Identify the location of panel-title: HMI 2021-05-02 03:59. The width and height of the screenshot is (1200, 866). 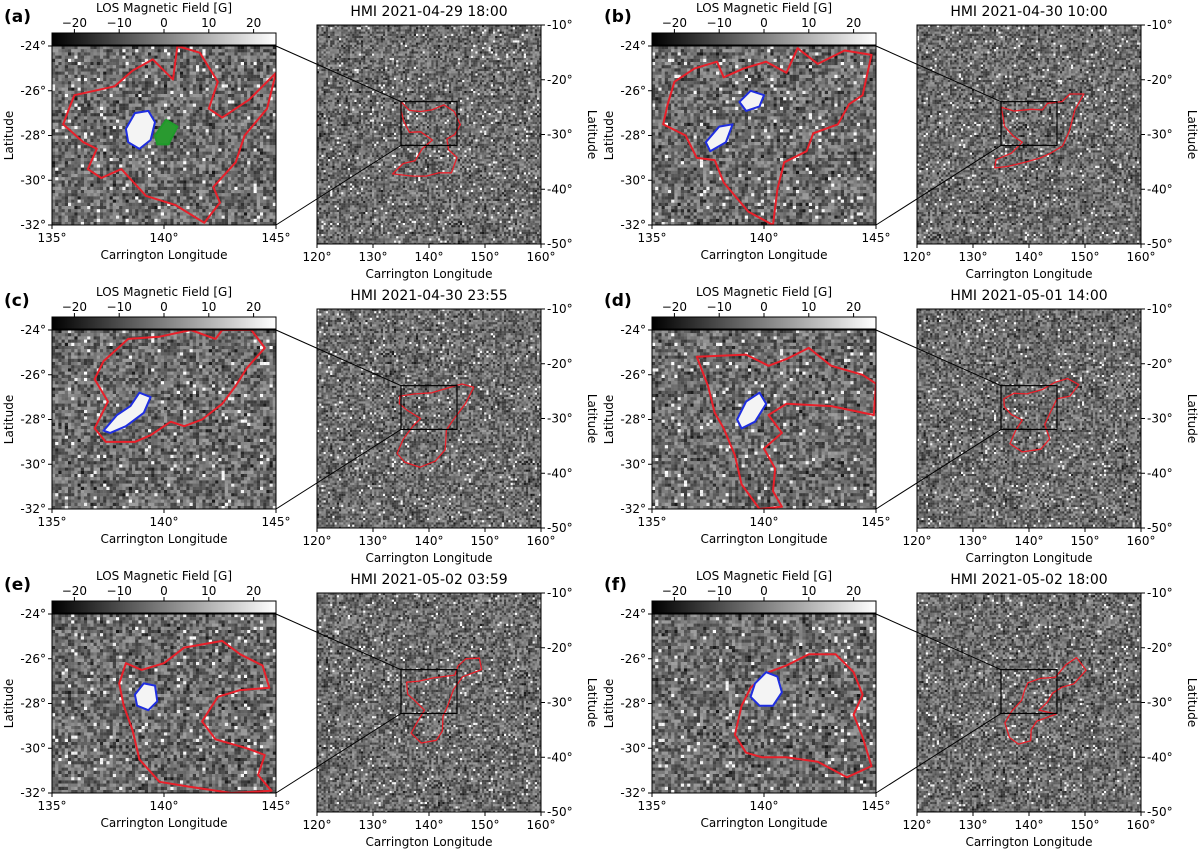
(428, 580).